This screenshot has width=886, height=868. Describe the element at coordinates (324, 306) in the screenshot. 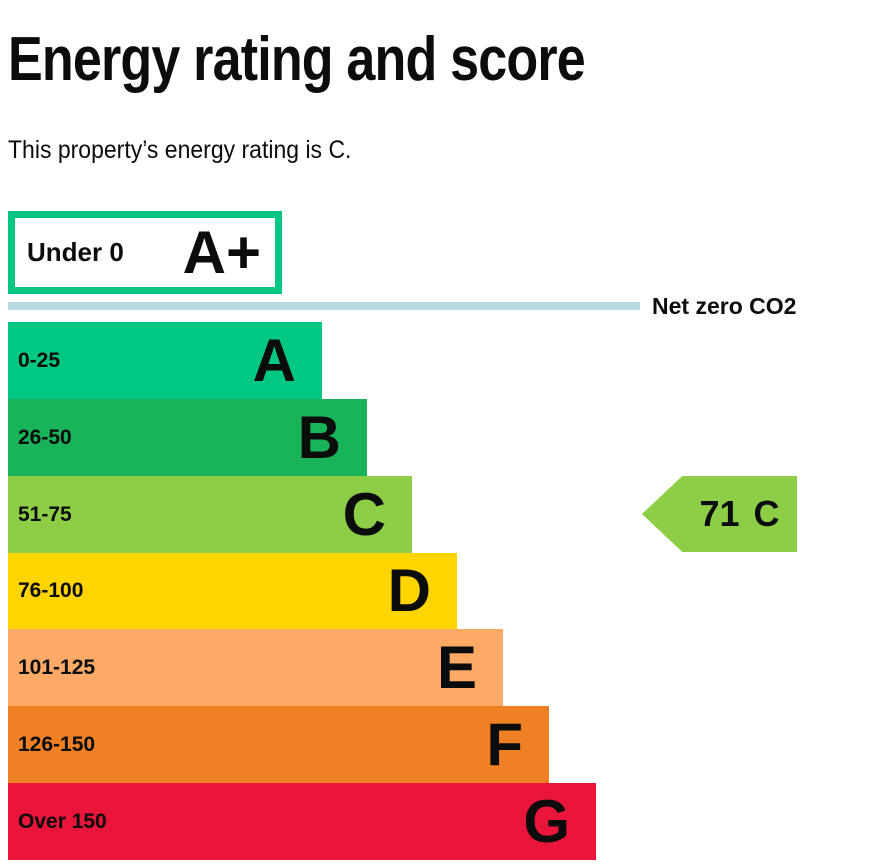

I see `net-zero-line` at that location.